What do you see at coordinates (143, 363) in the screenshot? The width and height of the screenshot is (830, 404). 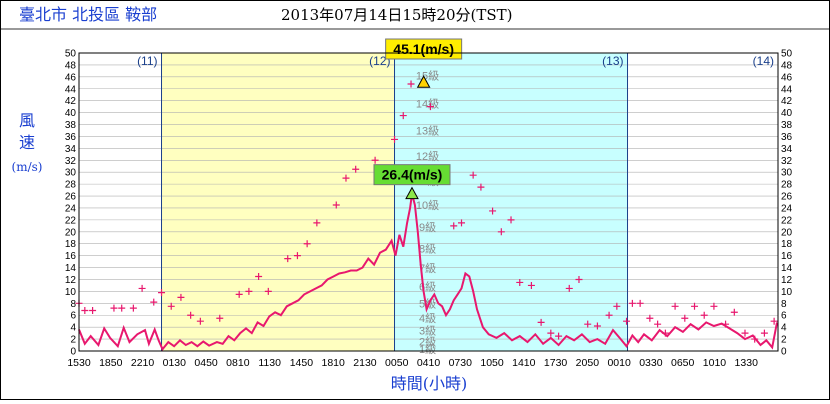 I see `x-tick-label: 2210` at bounding box center [143, 363].